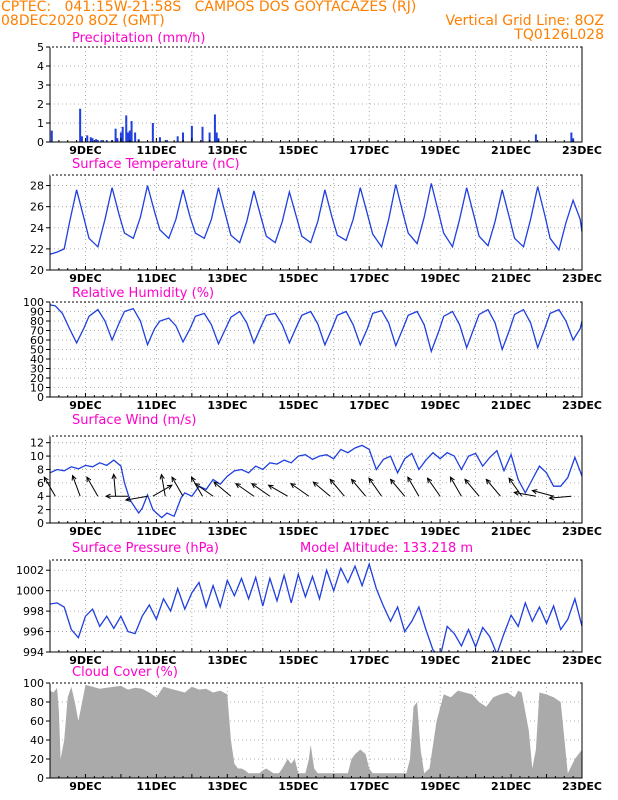  Describe the element at coordinates (559, 35) in the screenshot. I see `header-model-code: TQ0126L028` at that location.